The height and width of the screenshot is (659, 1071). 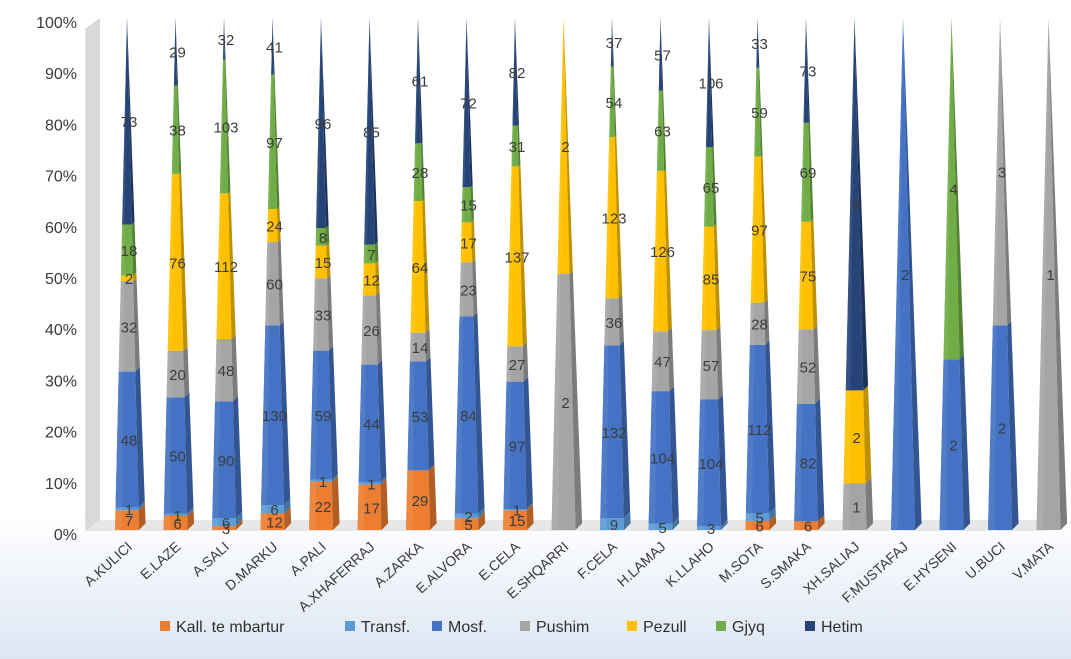 What do you see at coordinates (808, 173) in the screenshot?
I see `data-label: 69` at bounding box center [808, 173].